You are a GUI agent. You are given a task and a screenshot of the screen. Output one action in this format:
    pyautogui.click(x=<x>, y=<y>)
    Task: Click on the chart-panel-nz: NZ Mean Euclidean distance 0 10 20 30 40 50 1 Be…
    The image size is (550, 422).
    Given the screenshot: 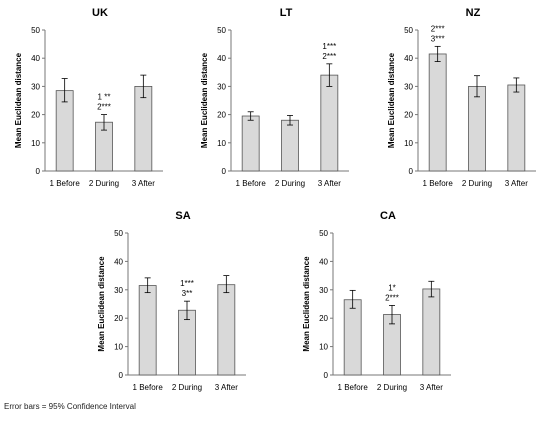 What is the action you would take?
    pyautogui.click(x=461, y=97)
    